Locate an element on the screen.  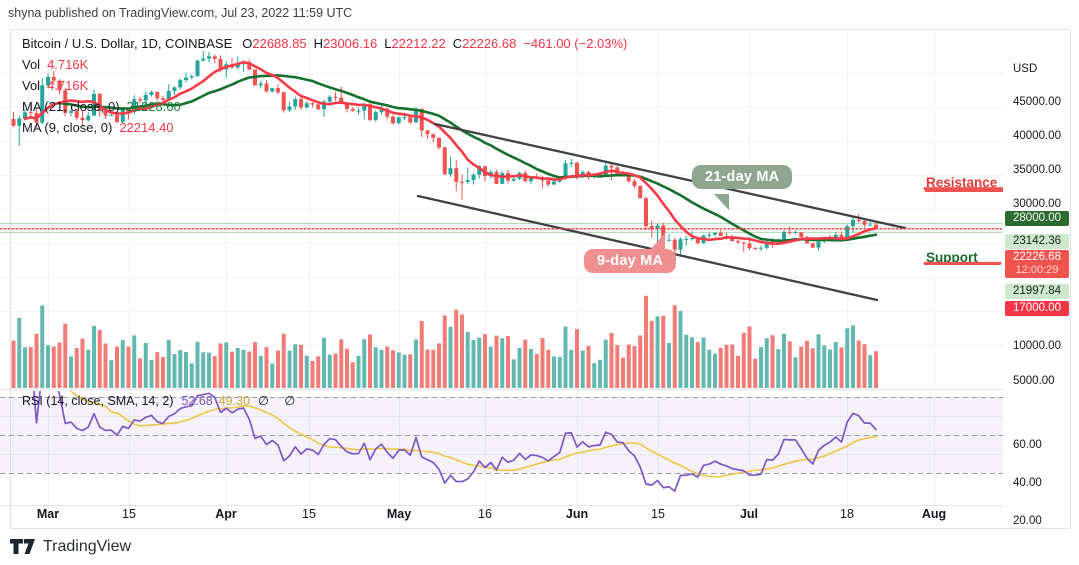
close-label: C is located at coordinates (457, 43).